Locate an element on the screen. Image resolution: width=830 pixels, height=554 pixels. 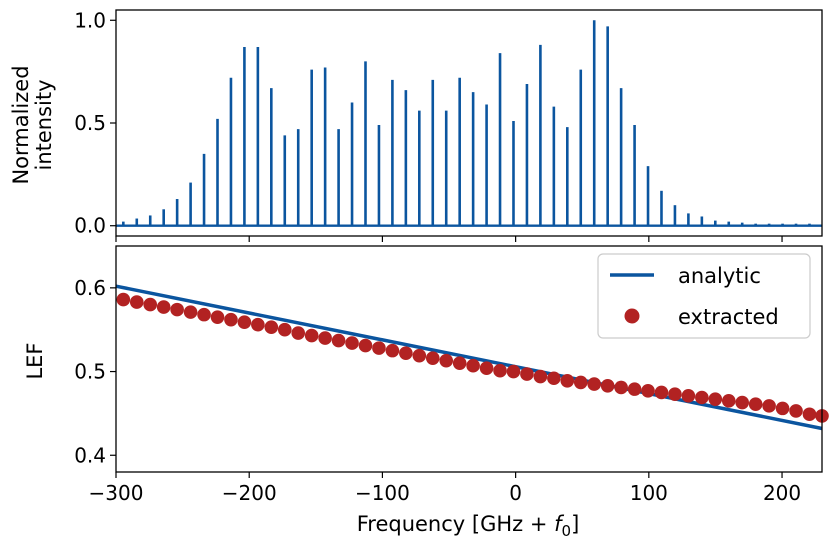
bottom-x-tick-label-5: 200 is located at coordinates (782, 493).